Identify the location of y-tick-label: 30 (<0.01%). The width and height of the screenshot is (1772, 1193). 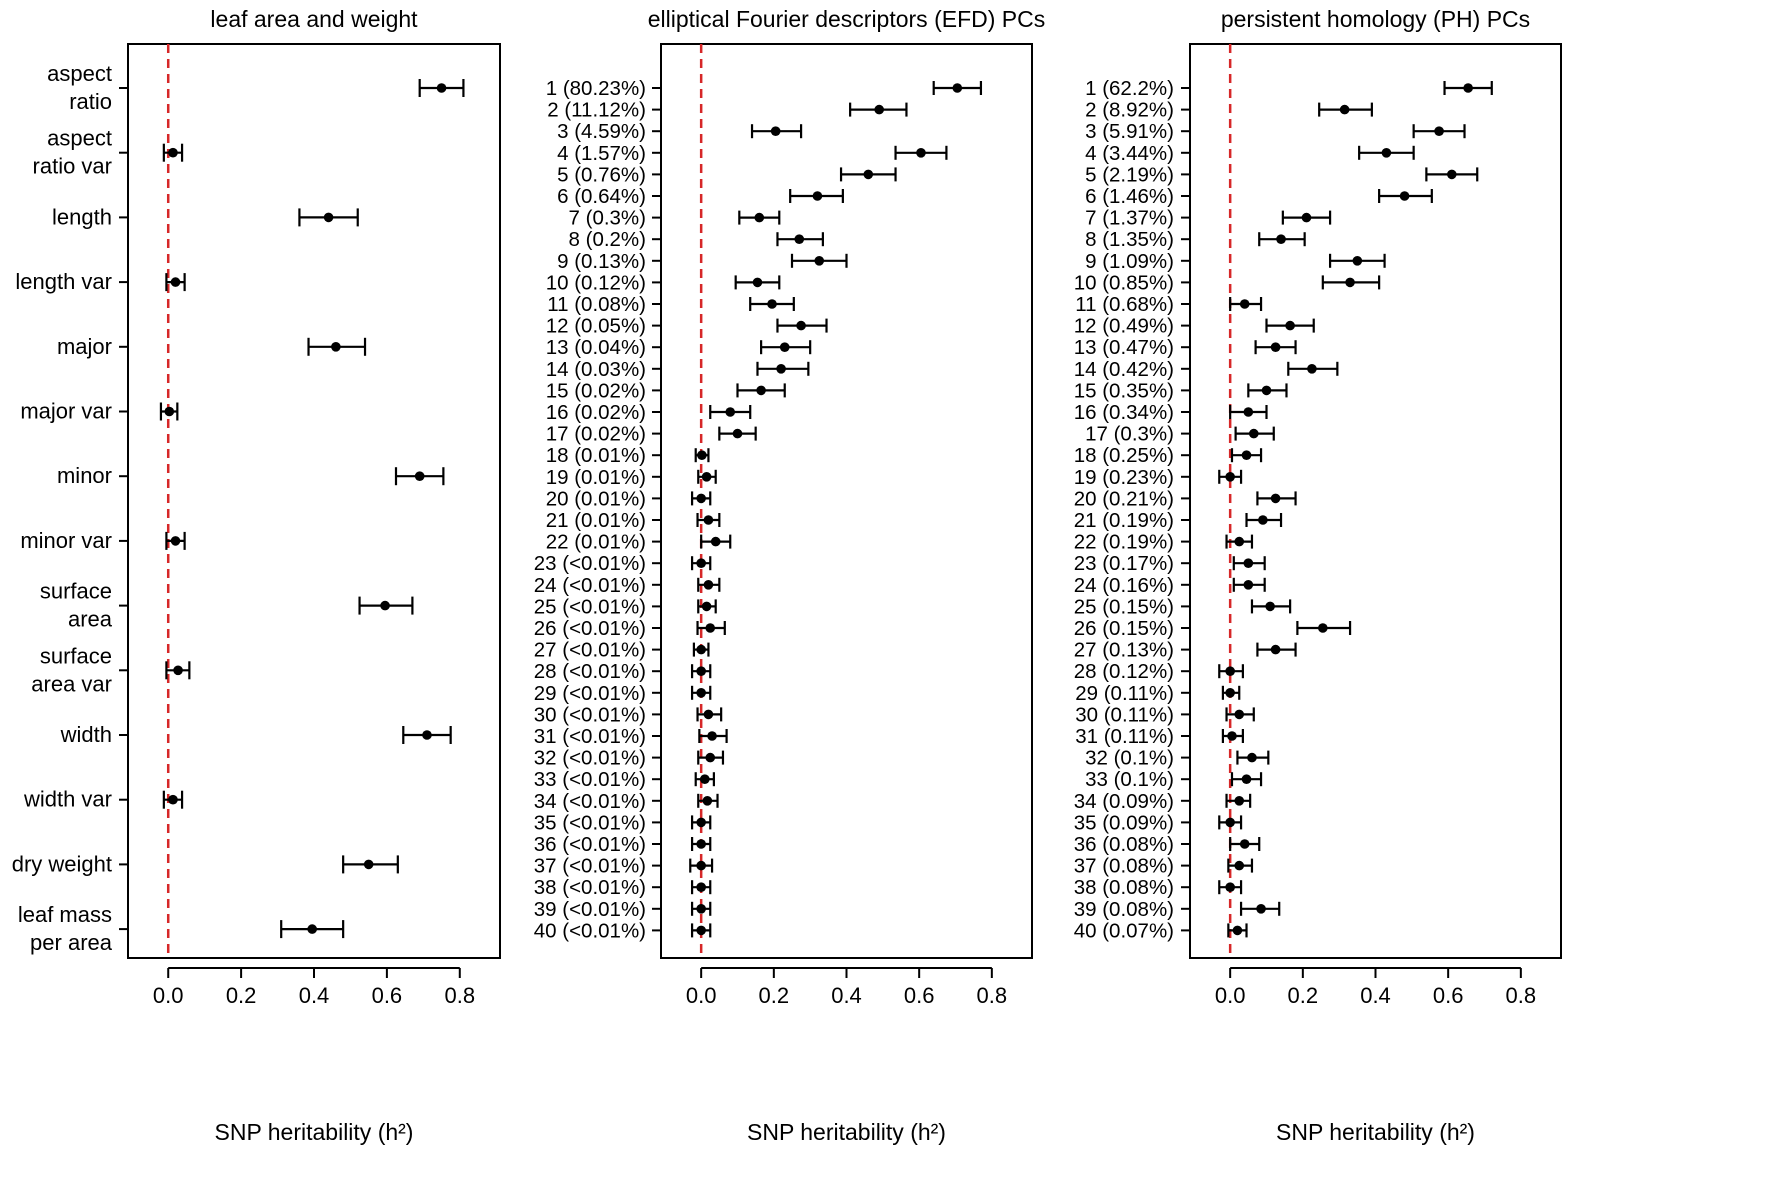
(590, 714).